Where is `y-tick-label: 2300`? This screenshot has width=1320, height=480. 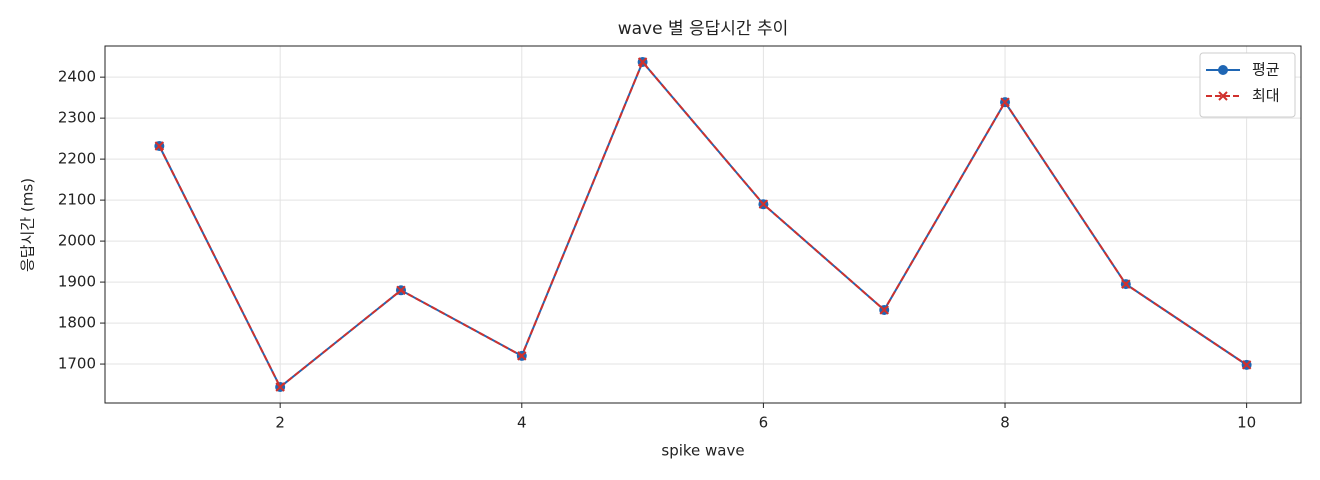 y-tick-label: 2300 is located at coordinates (77, 118).